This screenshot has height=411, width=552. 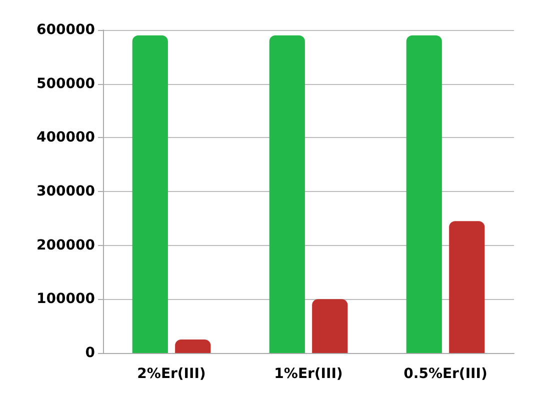 I want to click on y-tick-label: 100000, so click(x=66, y=299).